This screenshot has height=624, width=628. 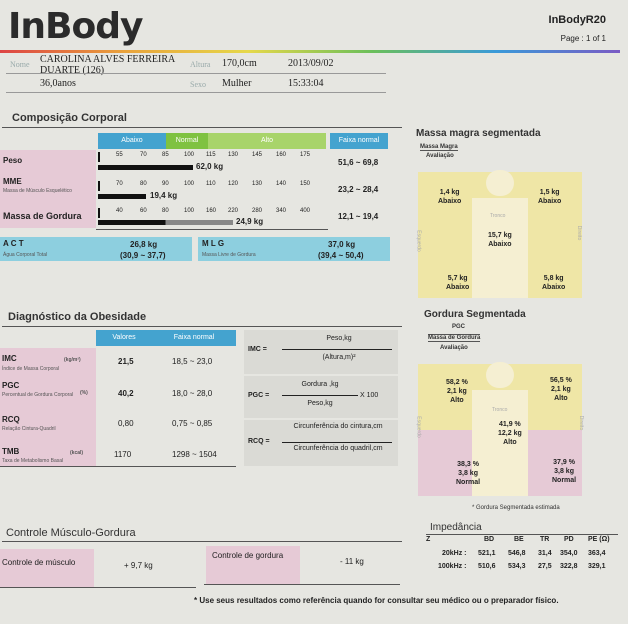 What do you see at coordinates (96, 249) in the screenshot?
I see `act-box` at bounding box center [96, 249].